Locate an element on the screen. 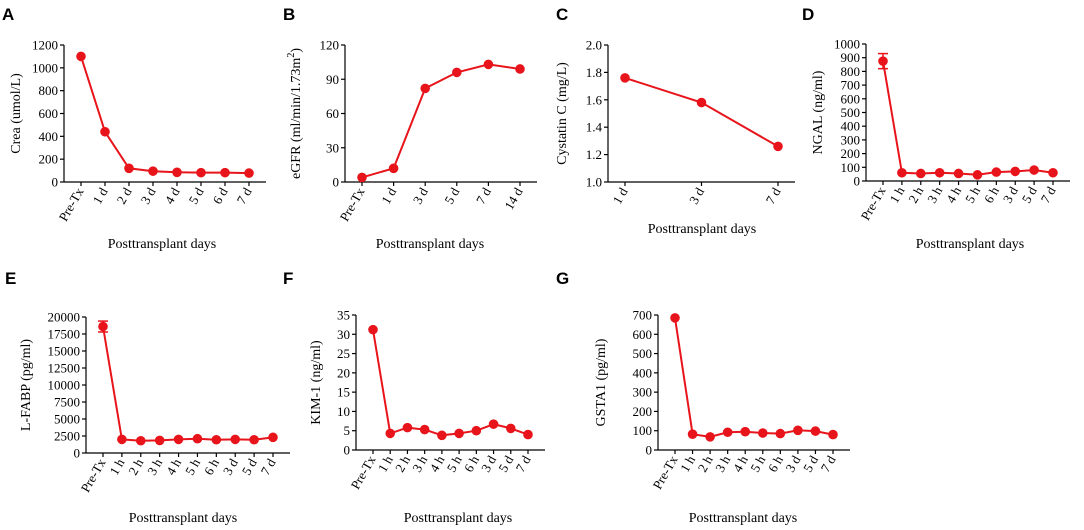 Image resolution: width=1084 pixels, height=530 pixels. y-axis-title-text: Crea (umol/L) is located at coordinates (16, 113).